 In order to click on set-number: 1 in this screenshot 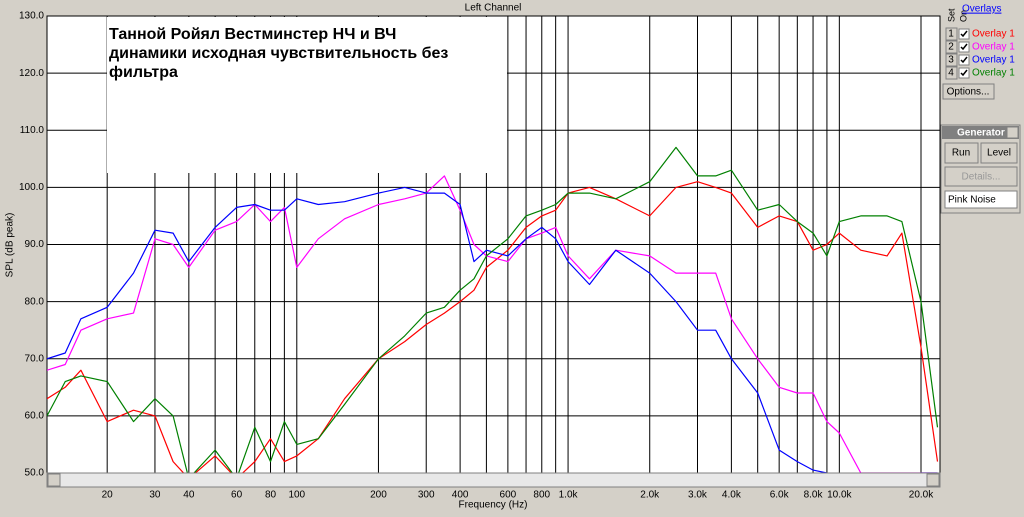, I will do `click(951, 34)`.